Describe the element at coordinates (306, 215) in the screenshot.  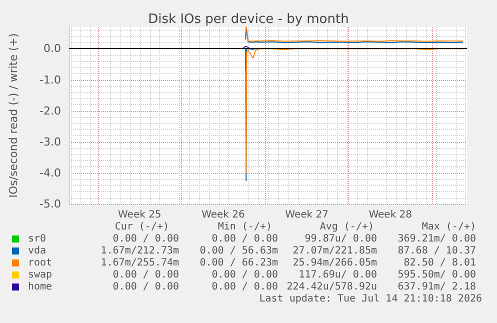
I see `x-tick-label: Week 27` at that location.